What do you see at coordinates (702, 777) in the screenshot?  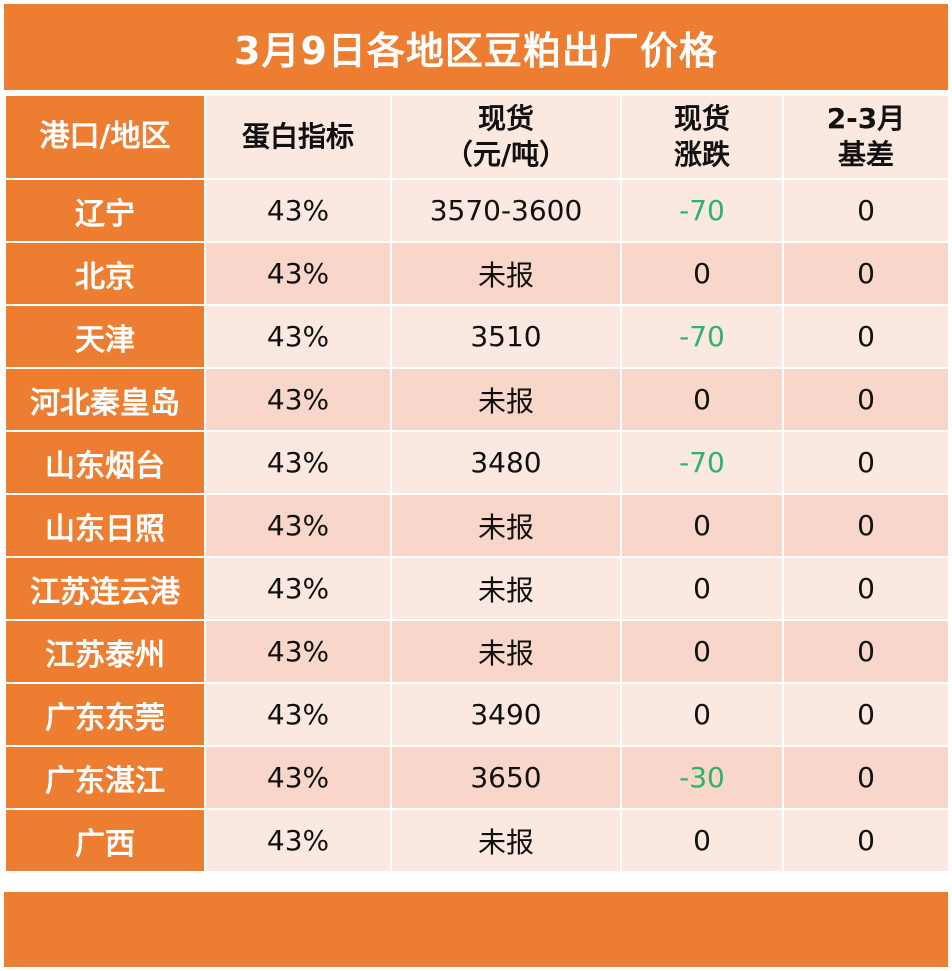 I see `cell-price-change: -30` at bounding box center [702, 777].